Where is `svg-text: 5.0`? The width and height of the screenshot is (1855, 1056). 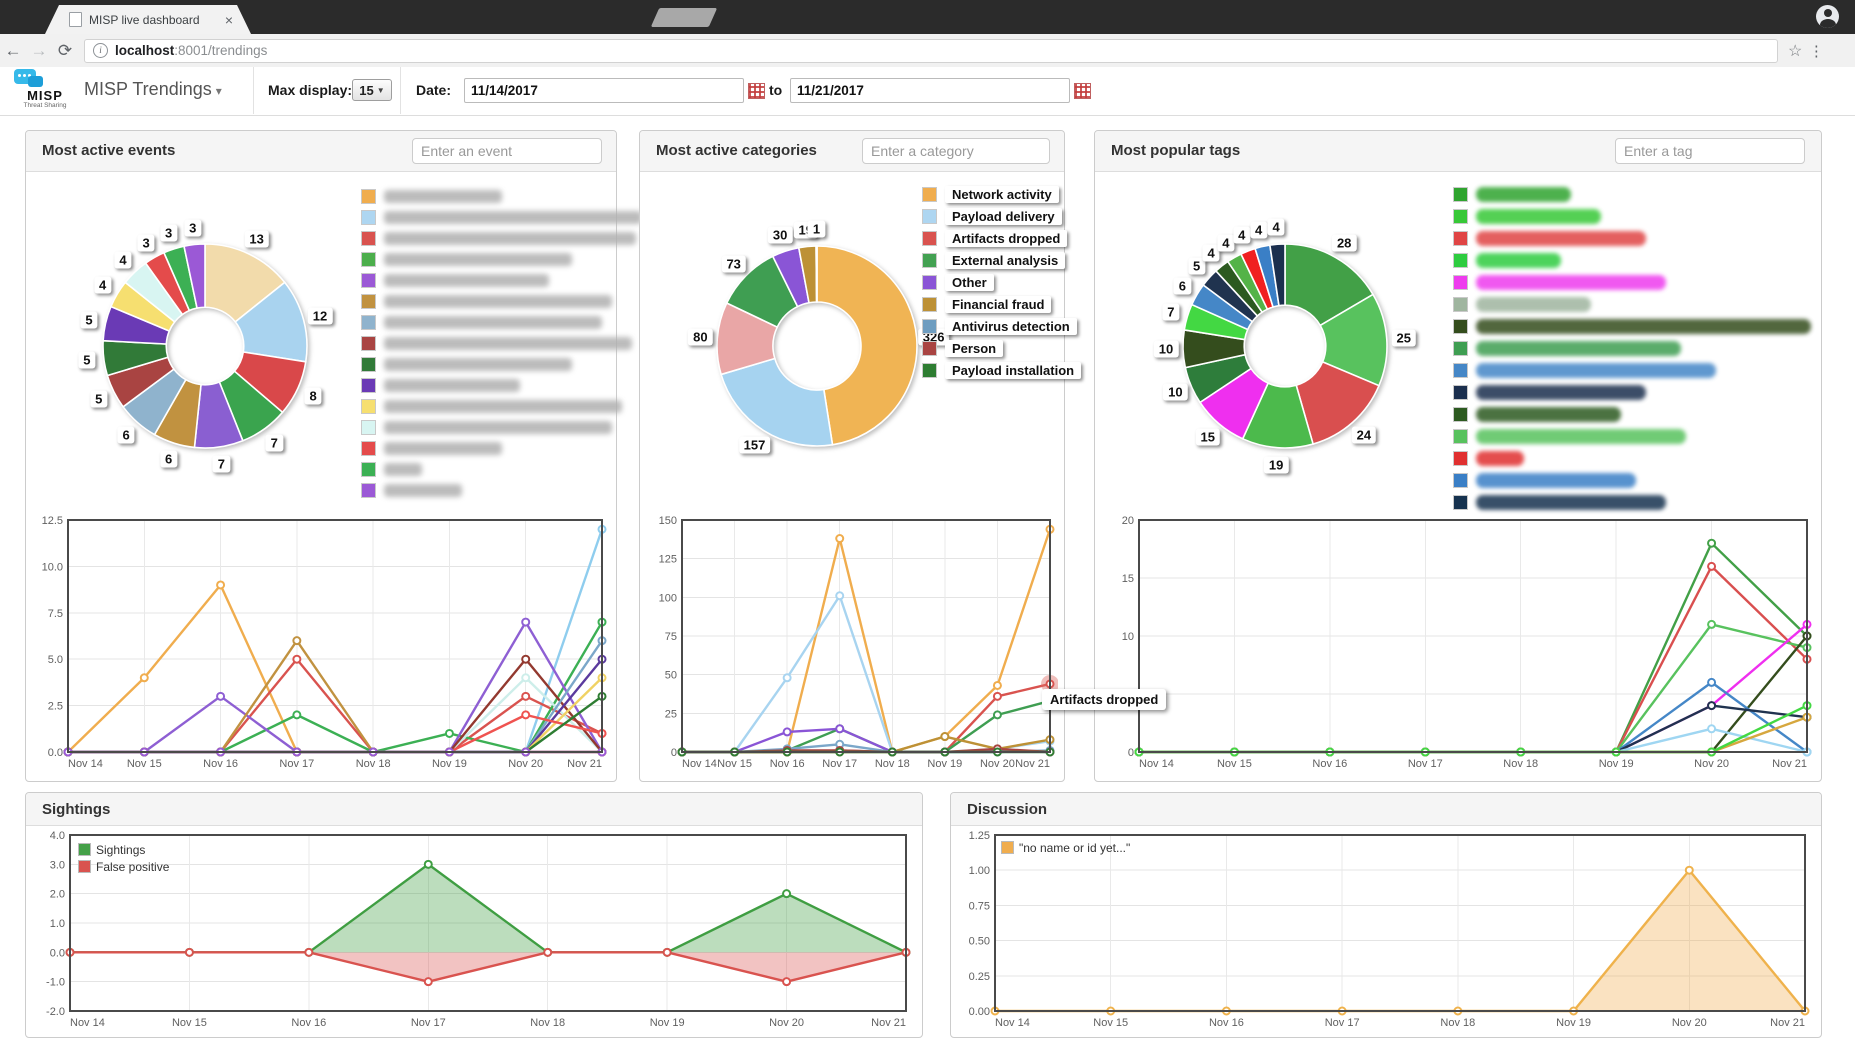 svg-text: 5.0 is located at coordinates (55, 660).